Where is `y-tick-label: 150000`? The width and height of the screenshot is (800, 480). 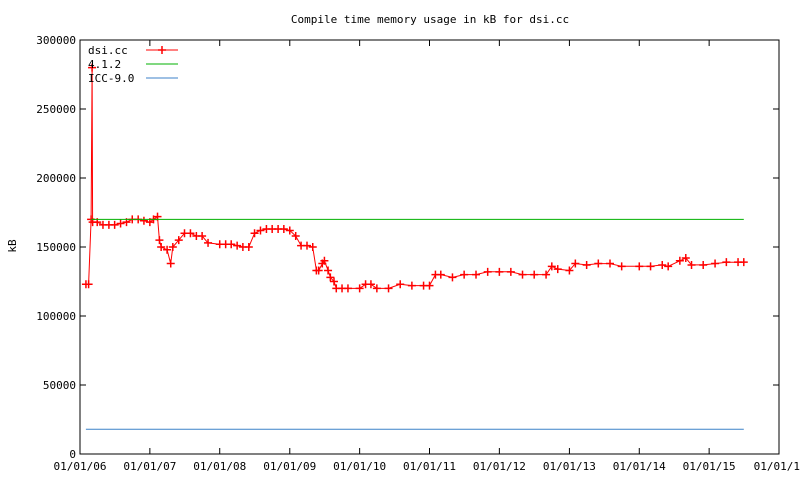
y-tick-label: 150000 is located at coordinates (56, 247).